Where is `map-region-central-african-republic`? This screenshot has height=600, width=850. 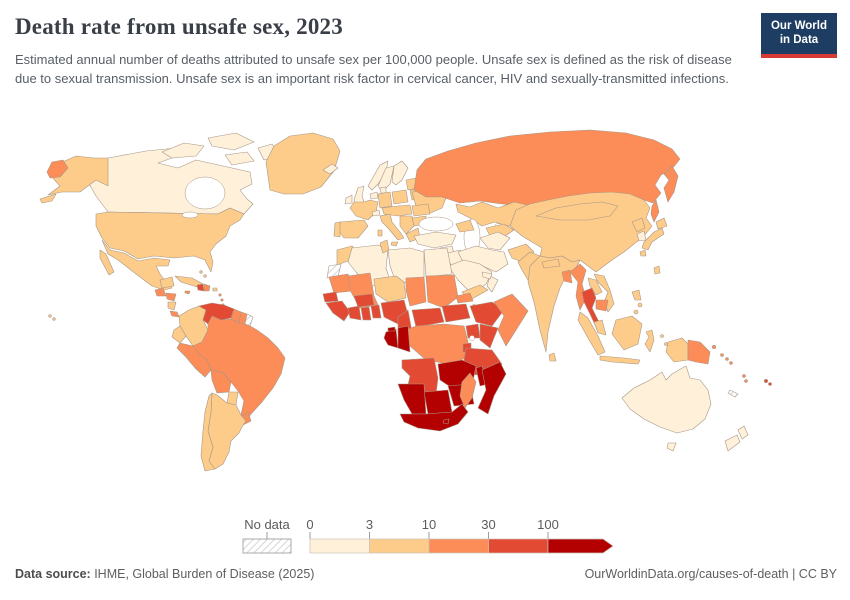
map-region-central-african-republic is located at coordinates (428, 317).